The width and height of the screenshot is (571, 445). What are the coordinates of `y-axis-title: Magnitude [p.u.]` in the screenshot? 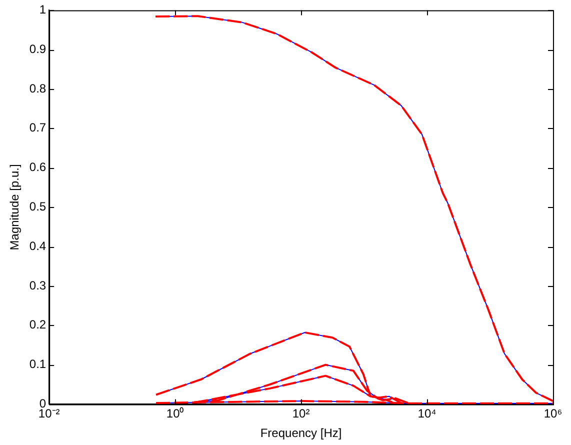 It's located at (15, 207).